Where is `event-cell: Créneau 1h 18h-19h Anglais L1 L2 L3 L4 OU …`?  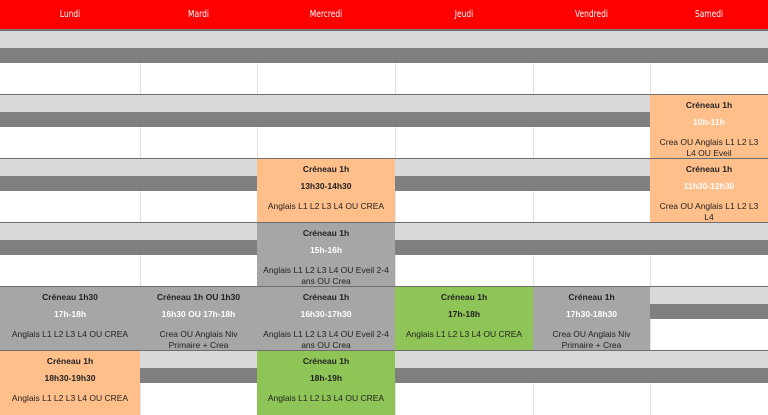 event-cell: Créneau 1h 18h-19h Anglais L1 L2 L3 L4 OU … is located at coordinates (326, 383).